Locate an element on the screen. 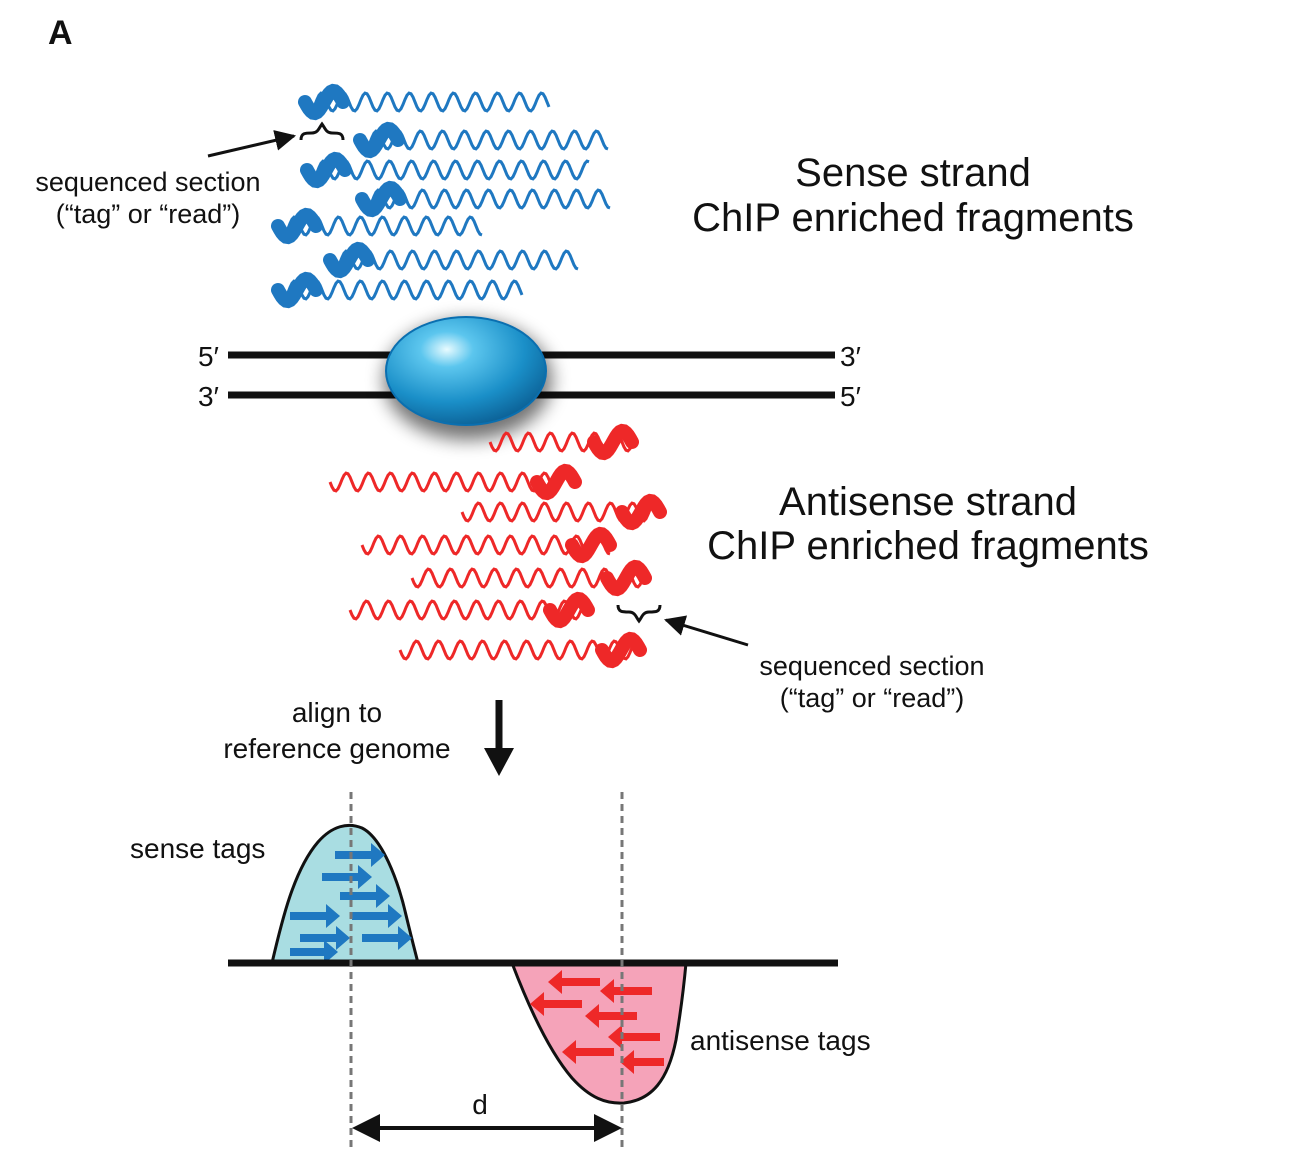 The height and width of the screenshot is (1163, 1300). align-step: align to reference genome is located at coordinates (368, 736).